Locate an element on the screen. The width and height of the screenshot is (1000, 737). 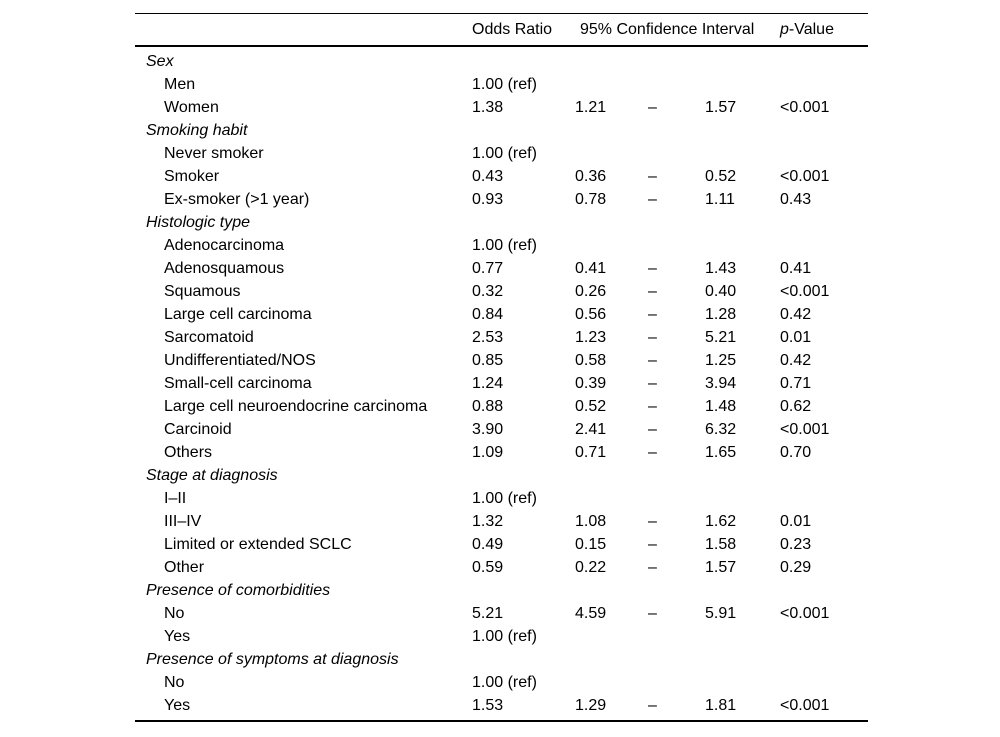
table-row: Women 1.38 1.21 – 1.57 <0.001 is located at coordinates (501, 107).